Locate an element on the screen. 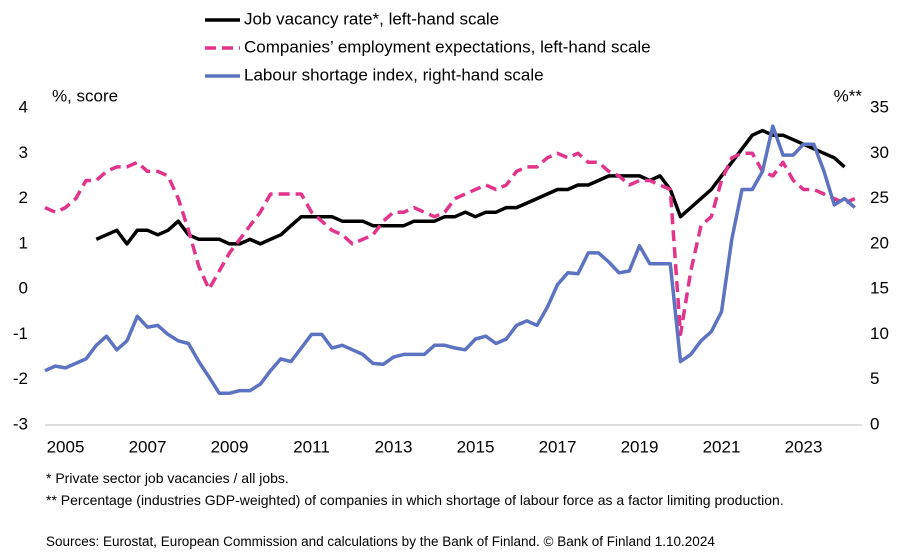 The height and width of the screenshot is (552, 912). y-tick-label: 3 is located at coordinates (23, 152).